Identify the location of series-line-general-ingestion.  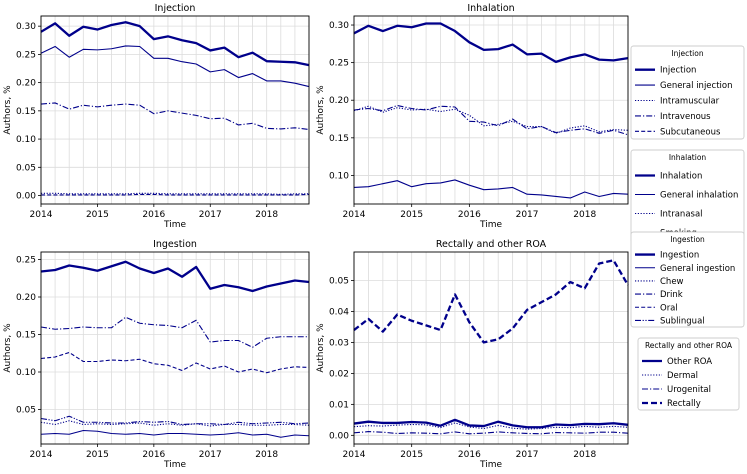
(175, 433).